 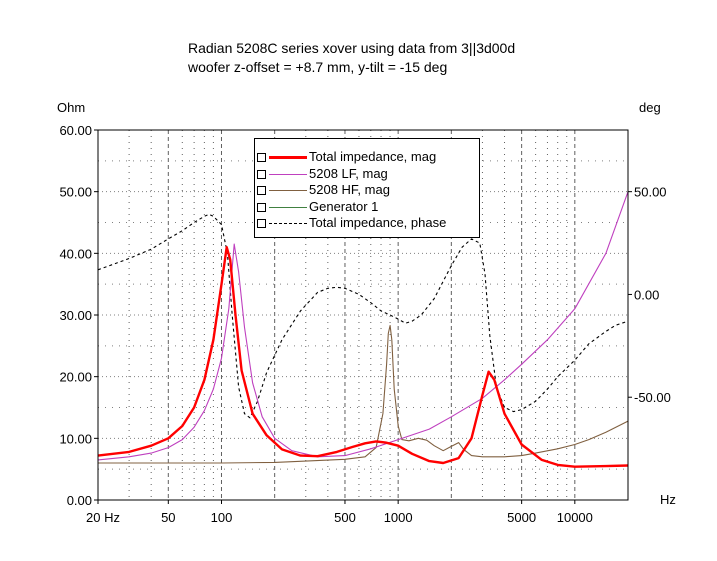 I want to click on y-tick-label: 0.00, so click(x=79, y=500).